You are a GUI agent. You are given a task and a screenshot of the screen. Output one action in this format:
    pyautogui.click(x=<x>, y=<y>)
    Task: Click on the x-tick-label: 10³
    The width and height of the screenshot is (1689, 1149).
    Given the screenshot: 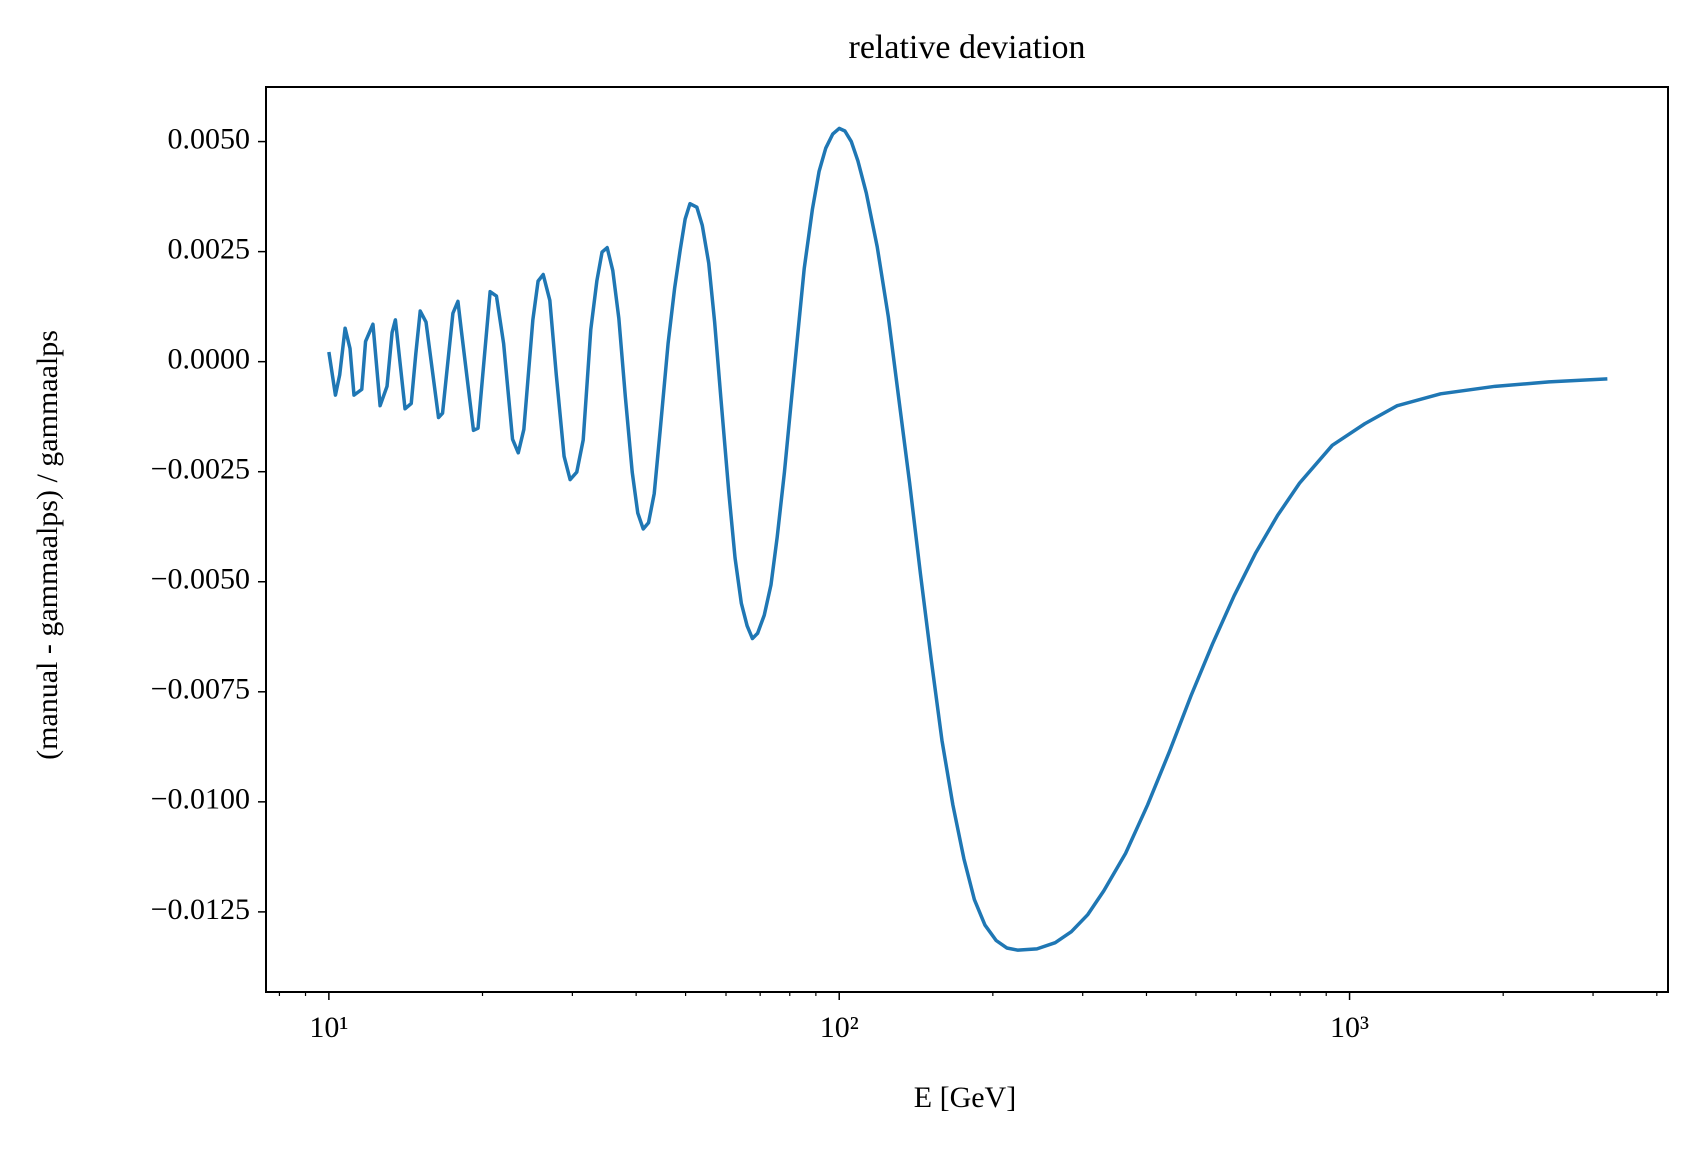 What is the action you would take?
    pyautogui.click(x=1349, y=1027)
    